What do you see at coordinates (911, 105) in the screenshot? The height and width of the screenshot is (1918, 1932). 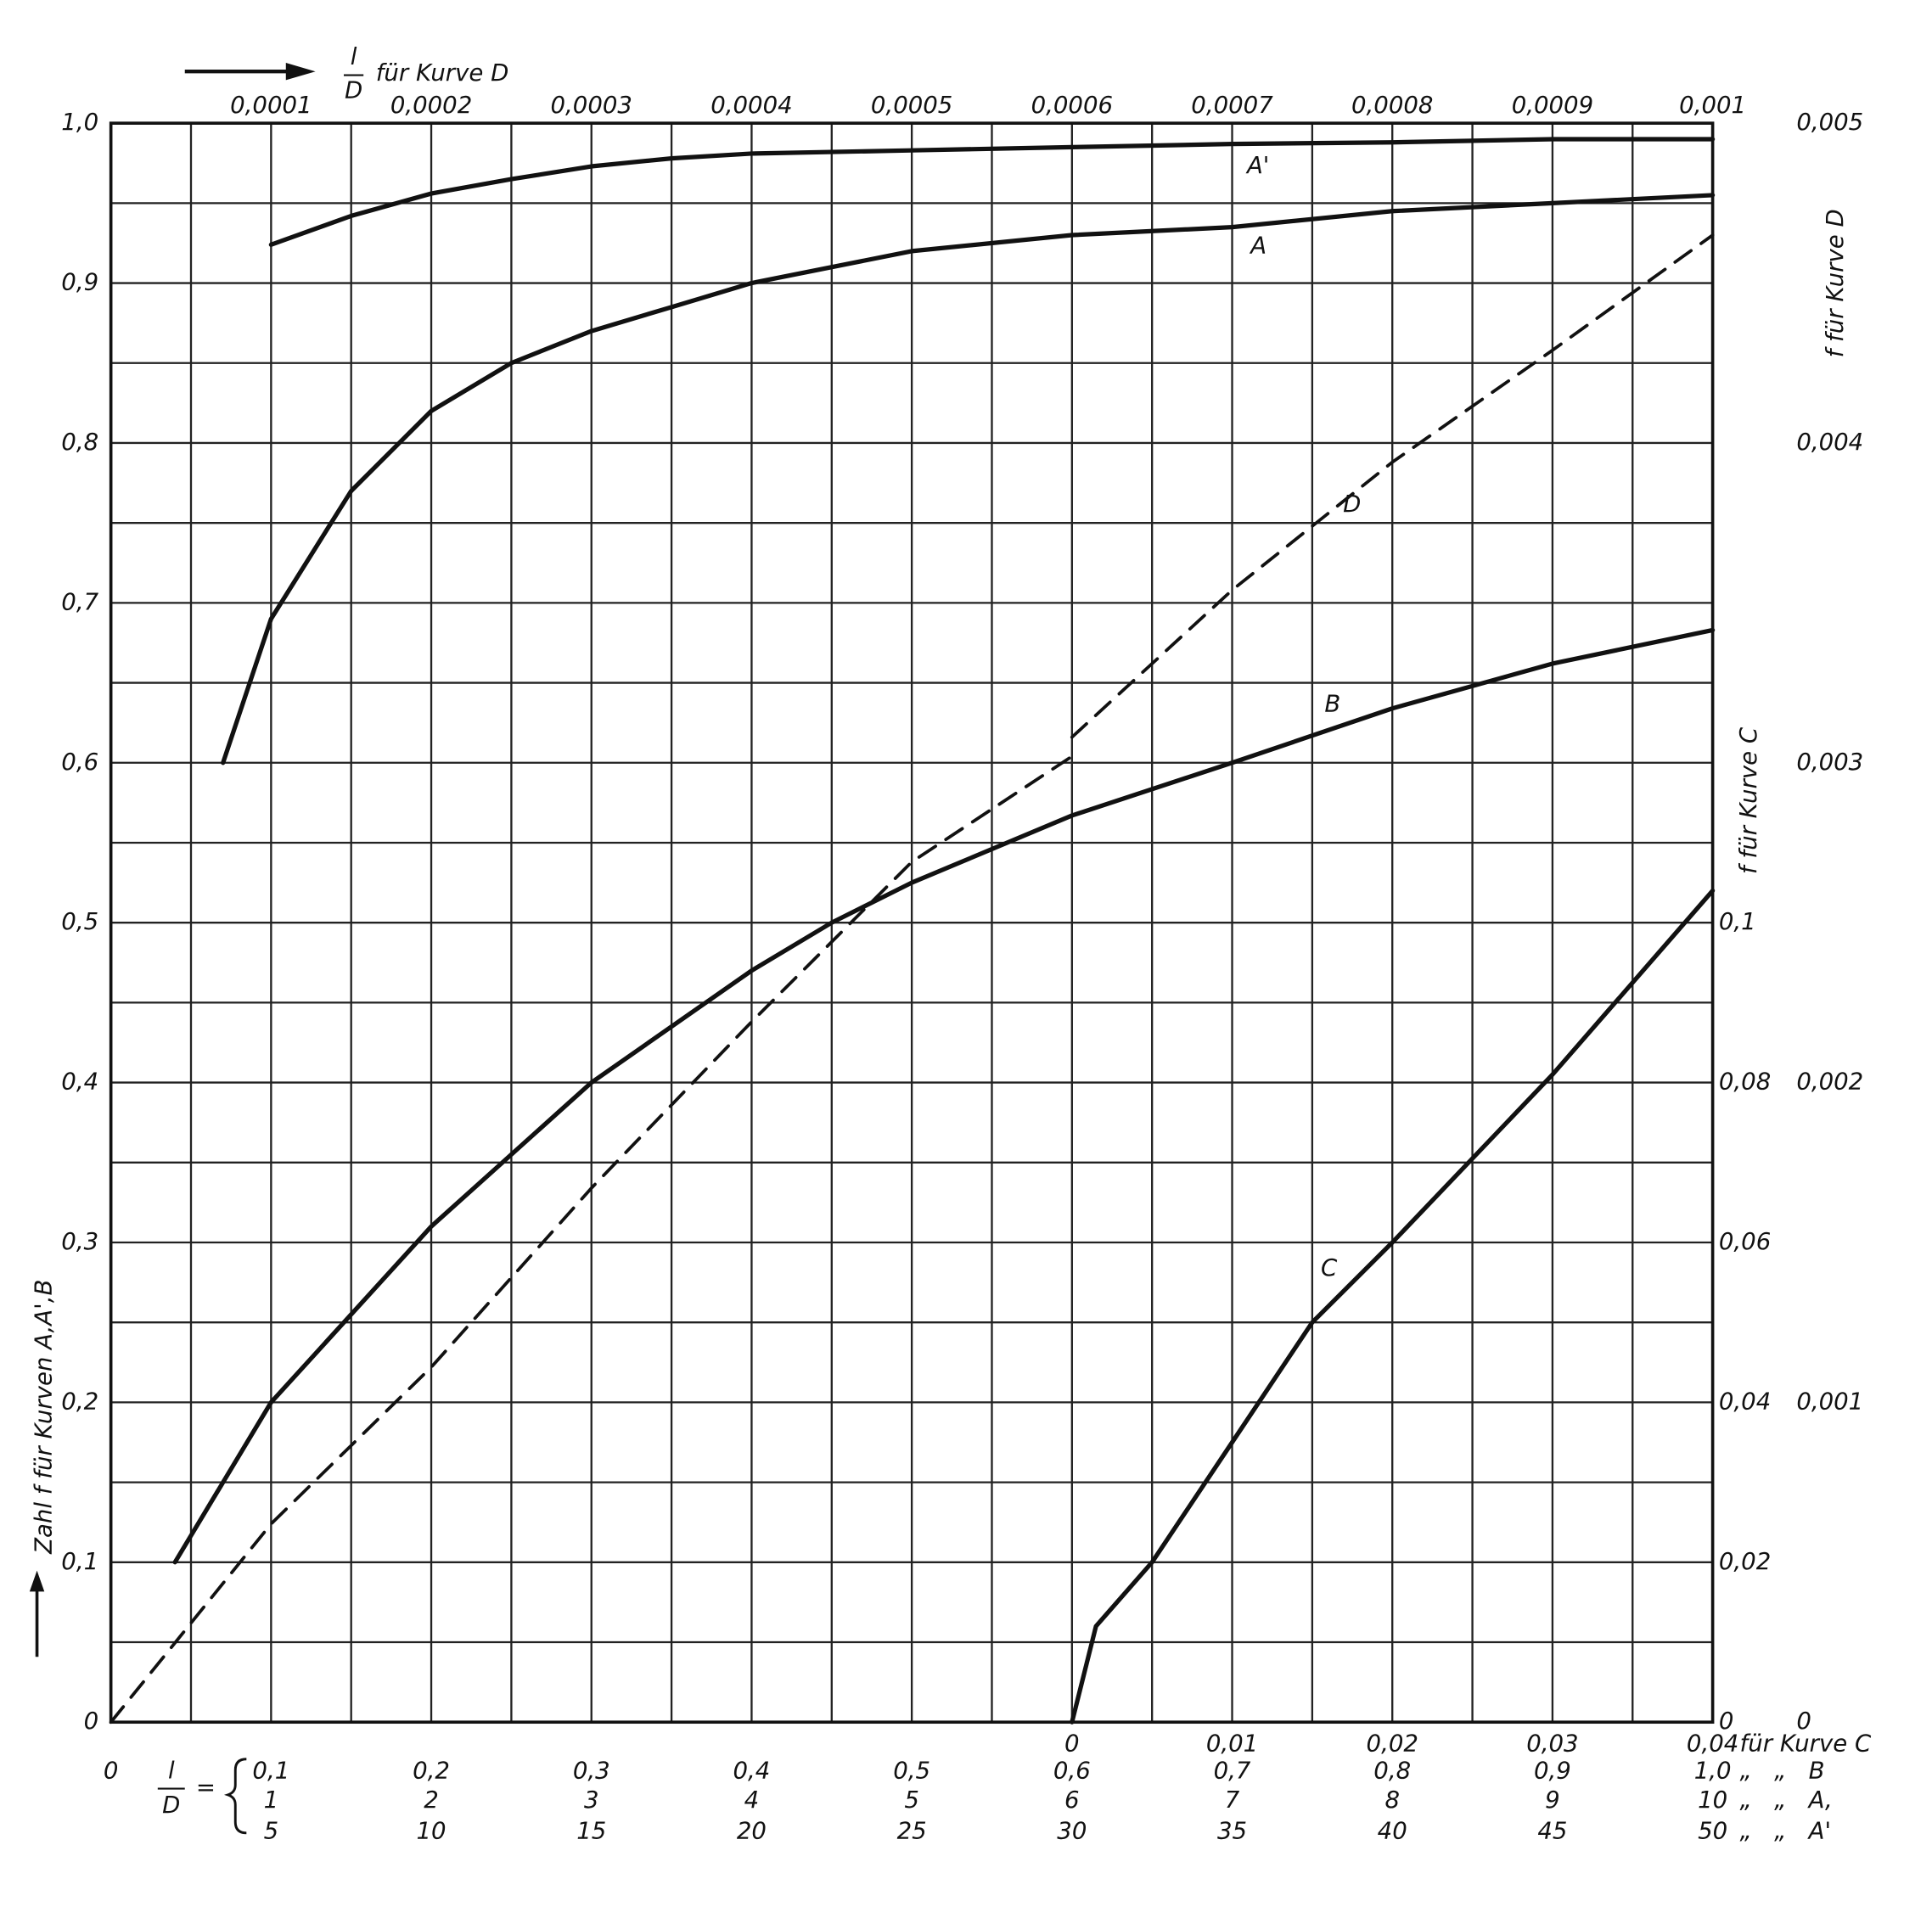 I see `x-tick-label: 0,0005` at bounding box center [911, 105].